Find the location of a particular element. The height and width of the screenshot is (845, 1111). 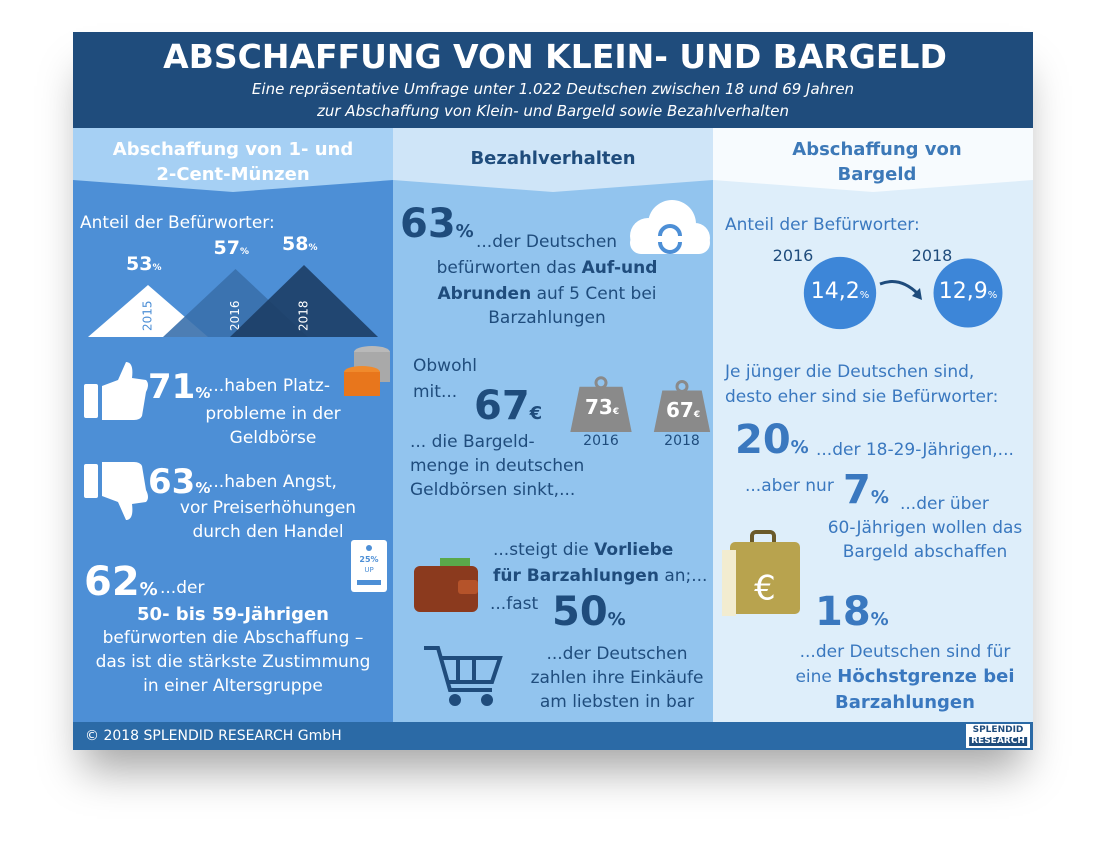

text-line: am liebsten in bar is located at coordinates (617, 702).